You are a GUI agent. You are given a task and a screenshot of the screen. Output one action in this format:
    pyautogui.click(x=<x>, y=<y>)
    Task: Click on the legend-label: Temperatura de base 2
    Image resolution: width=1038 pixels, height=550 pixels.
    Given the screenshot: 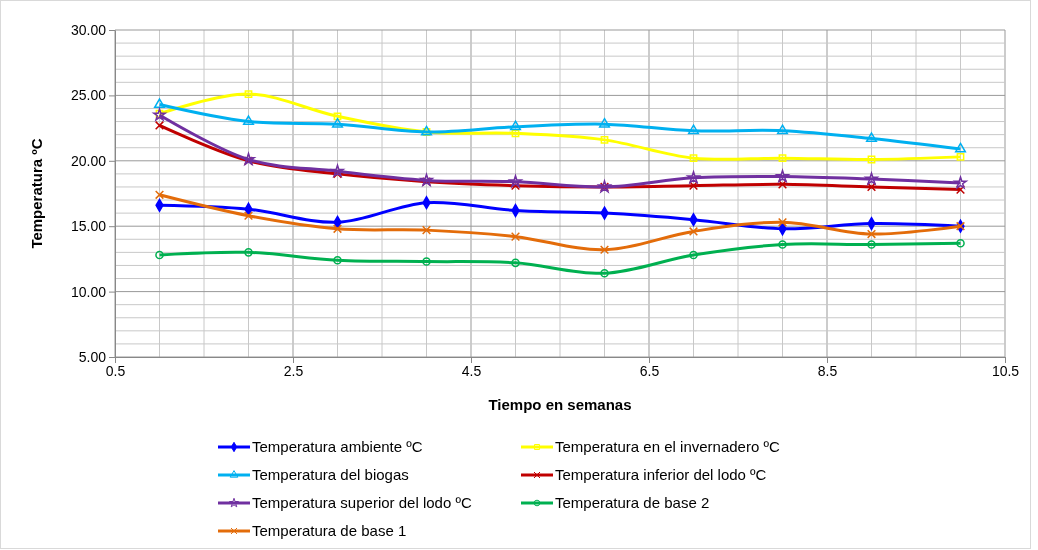 What is the action you would take?
    pyautogui.click(x=632, y=502)
    